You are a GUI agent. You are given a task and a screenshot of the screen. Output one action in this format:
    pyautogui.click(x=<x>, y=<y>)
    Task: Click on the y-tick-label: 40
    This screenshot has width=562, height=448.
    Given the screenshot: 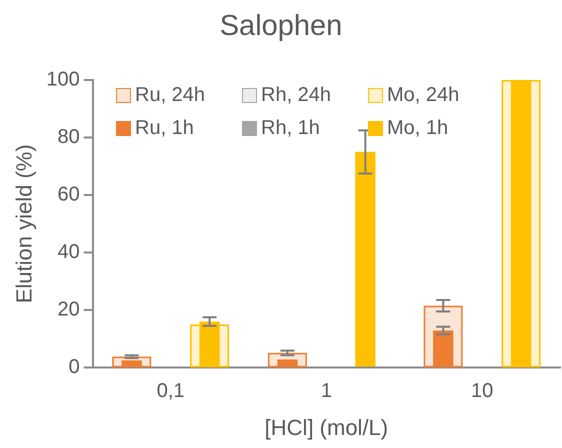 What is the action you would take?
    pyautogui.click(x=69, y=252)
    